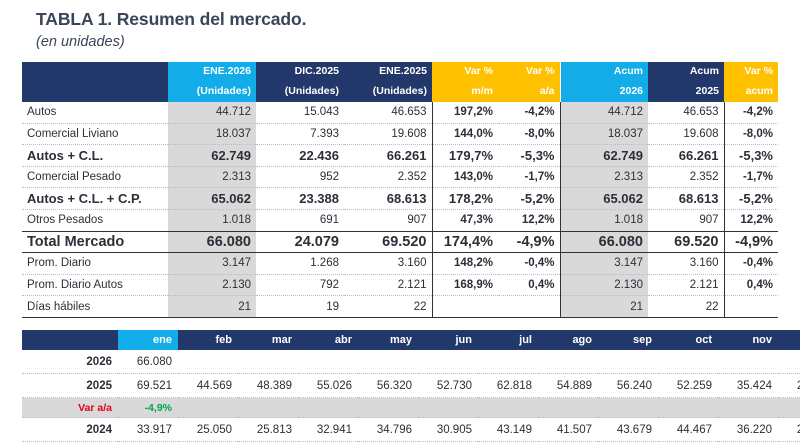  I want to click on table2-head: enefebmarabrmayjunjulagosepoctnovdic, so click(411, 340).